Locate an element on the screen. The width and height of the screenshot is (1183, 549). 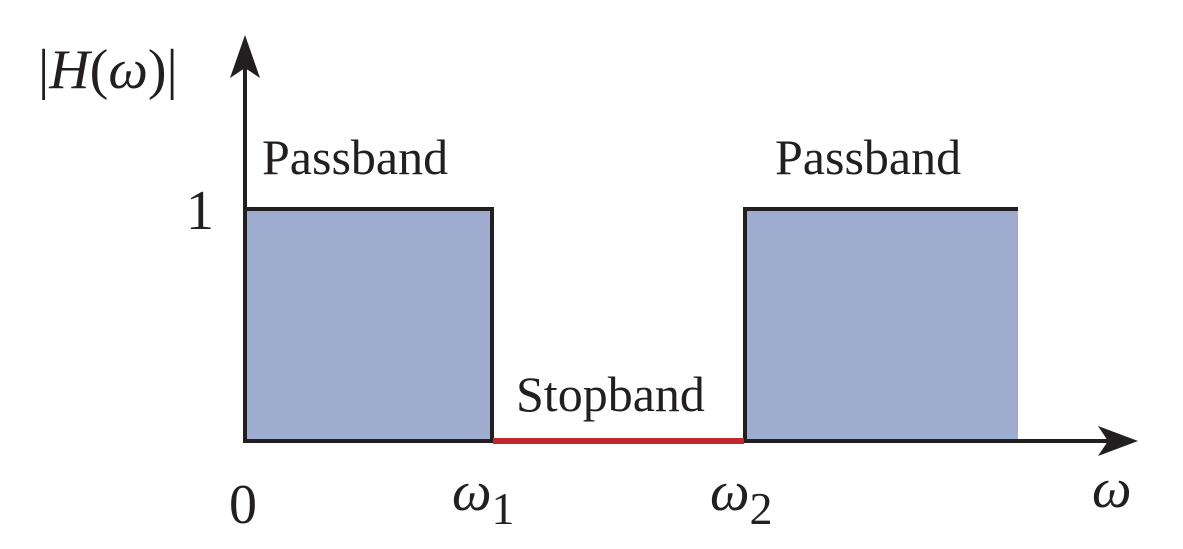
omega1-subscript: 1 is located at coordinates (503, 508).